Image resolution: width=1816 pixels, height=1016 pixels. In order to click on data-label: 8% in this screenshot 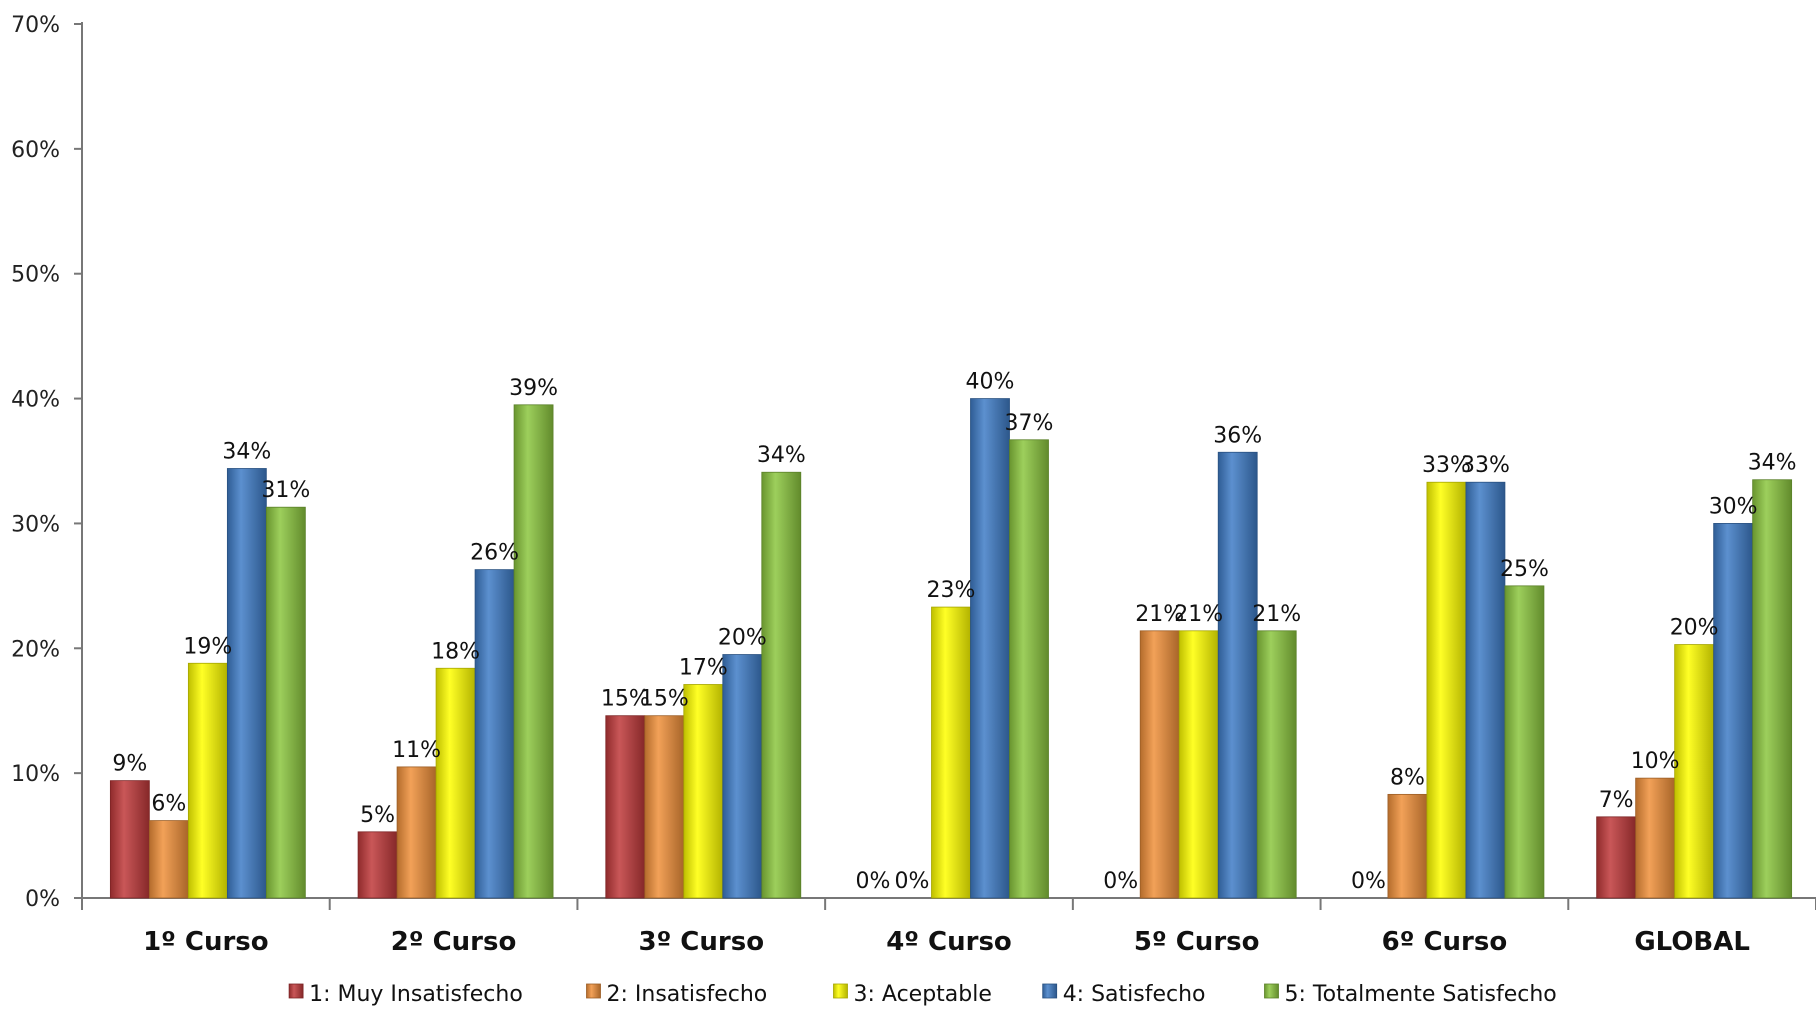, I will do `click(1407, 777)`.